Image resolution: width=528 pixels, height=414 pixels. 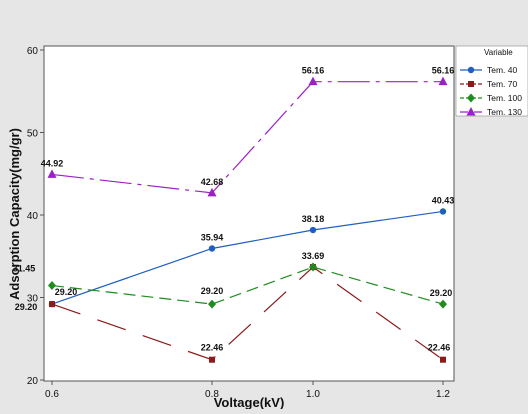 I want to click on legend-entry: Tem. 70, so click(x=489, y=84).